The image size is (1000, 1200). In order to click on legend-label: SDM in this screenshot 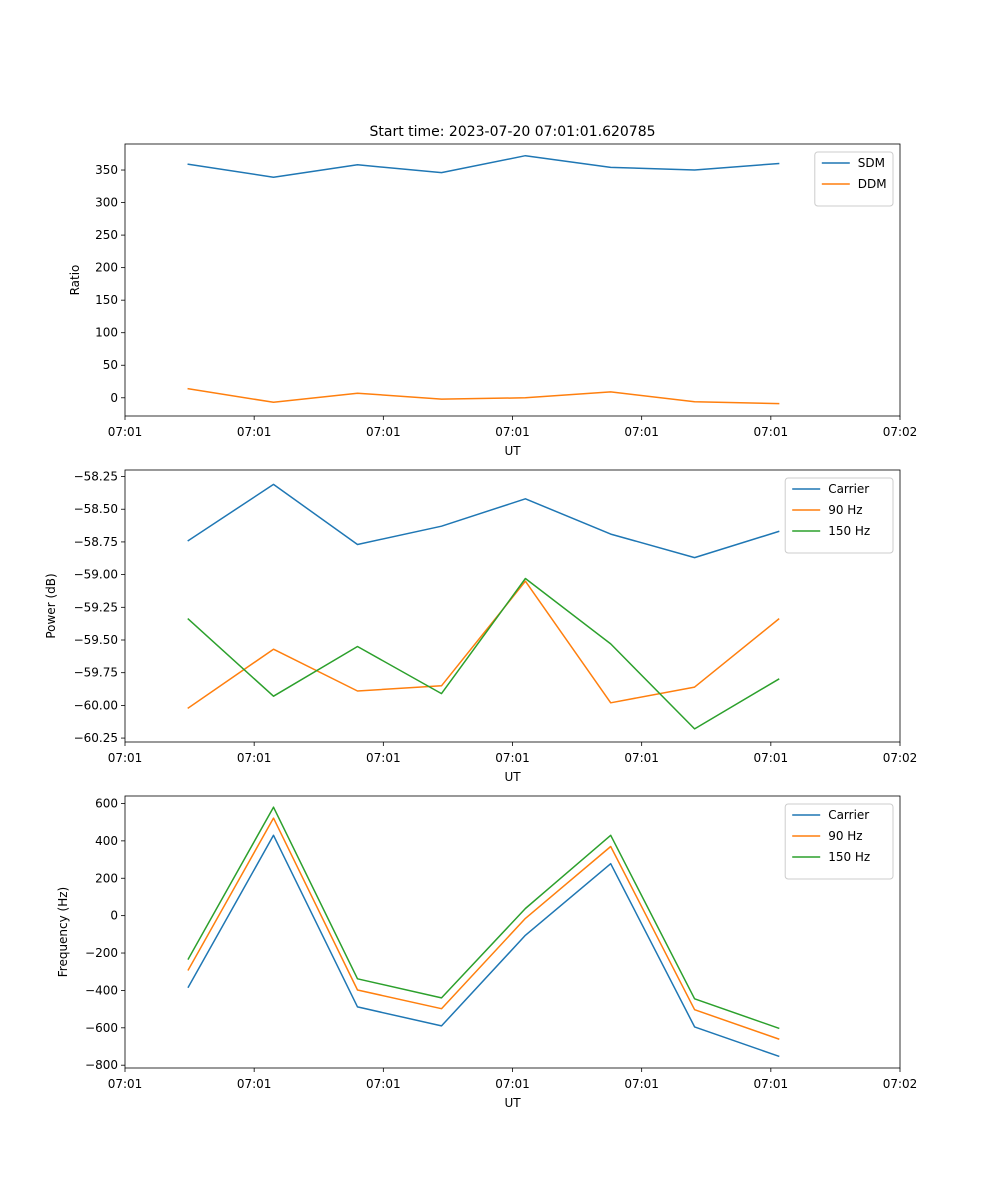, I will do `click(871, 163)`.